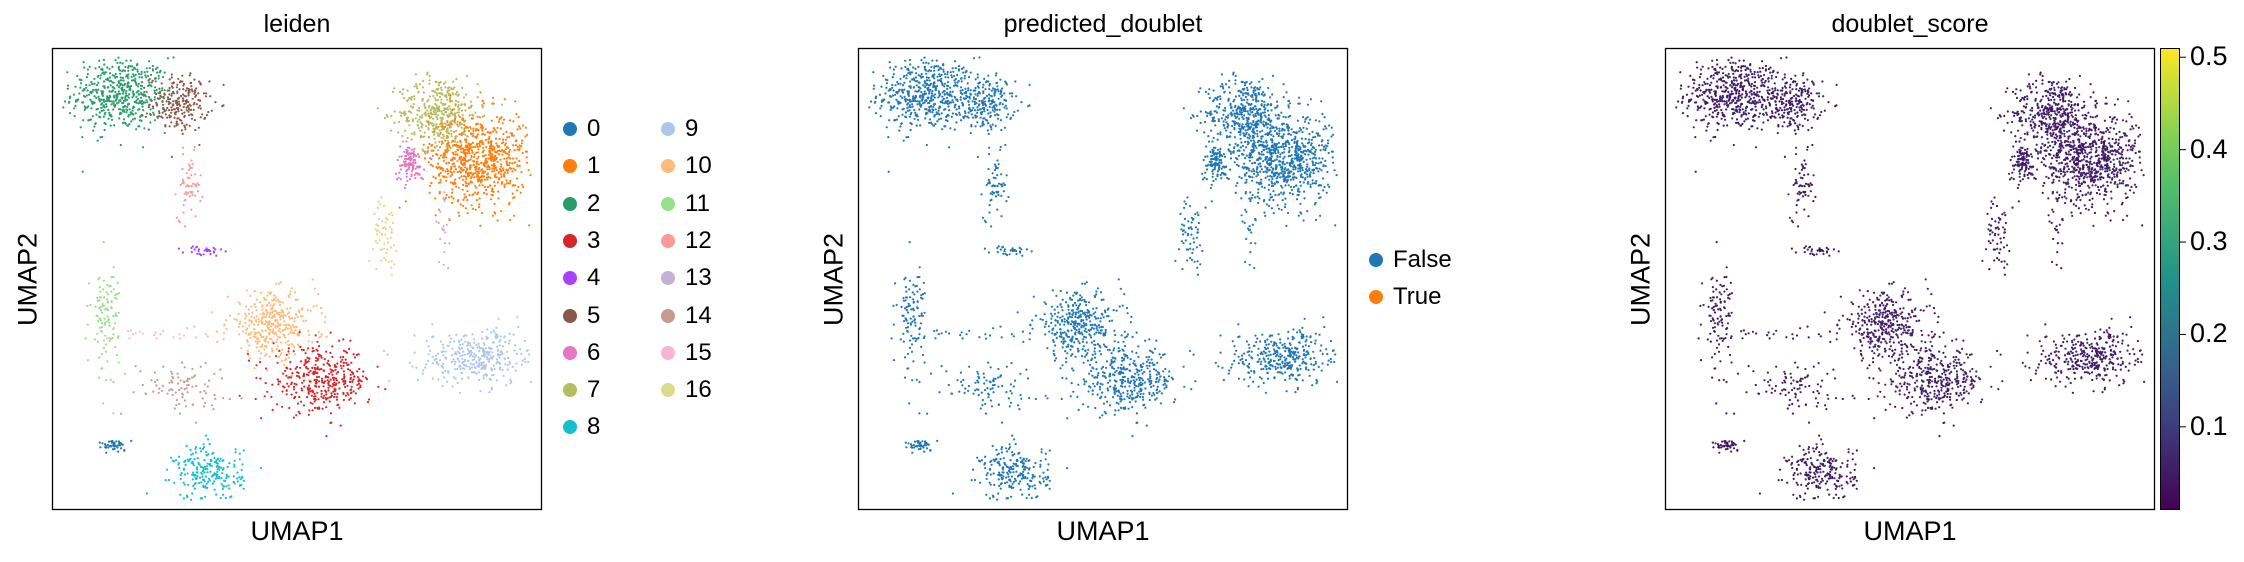  What do you see at coordinates (581, 166) in the screenshot?
I see `leiden-legend-item: 1` at bounding box center [581, 166].